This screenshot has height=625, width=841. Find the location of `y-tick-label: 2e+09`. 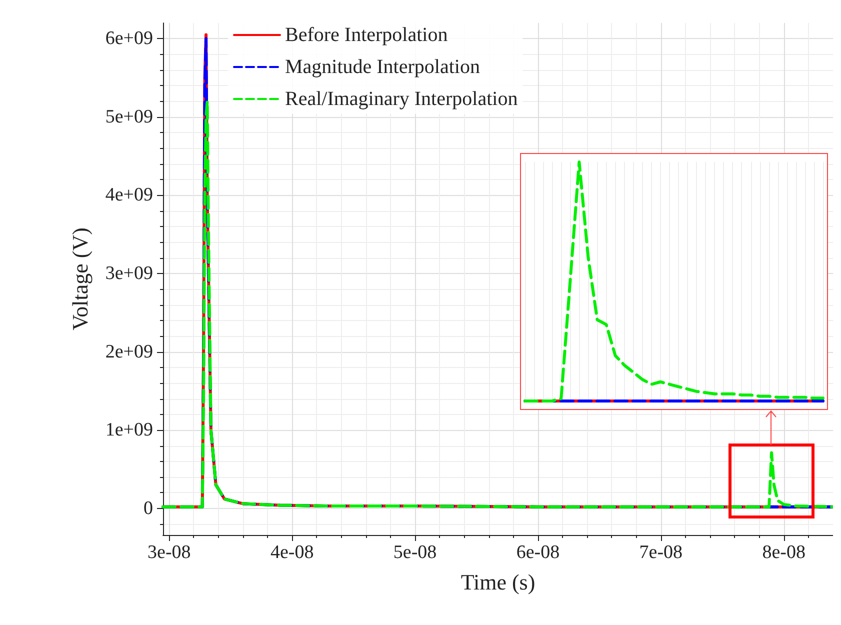

y-tick-label: 2e+09 is located at coordinates (129, 351).